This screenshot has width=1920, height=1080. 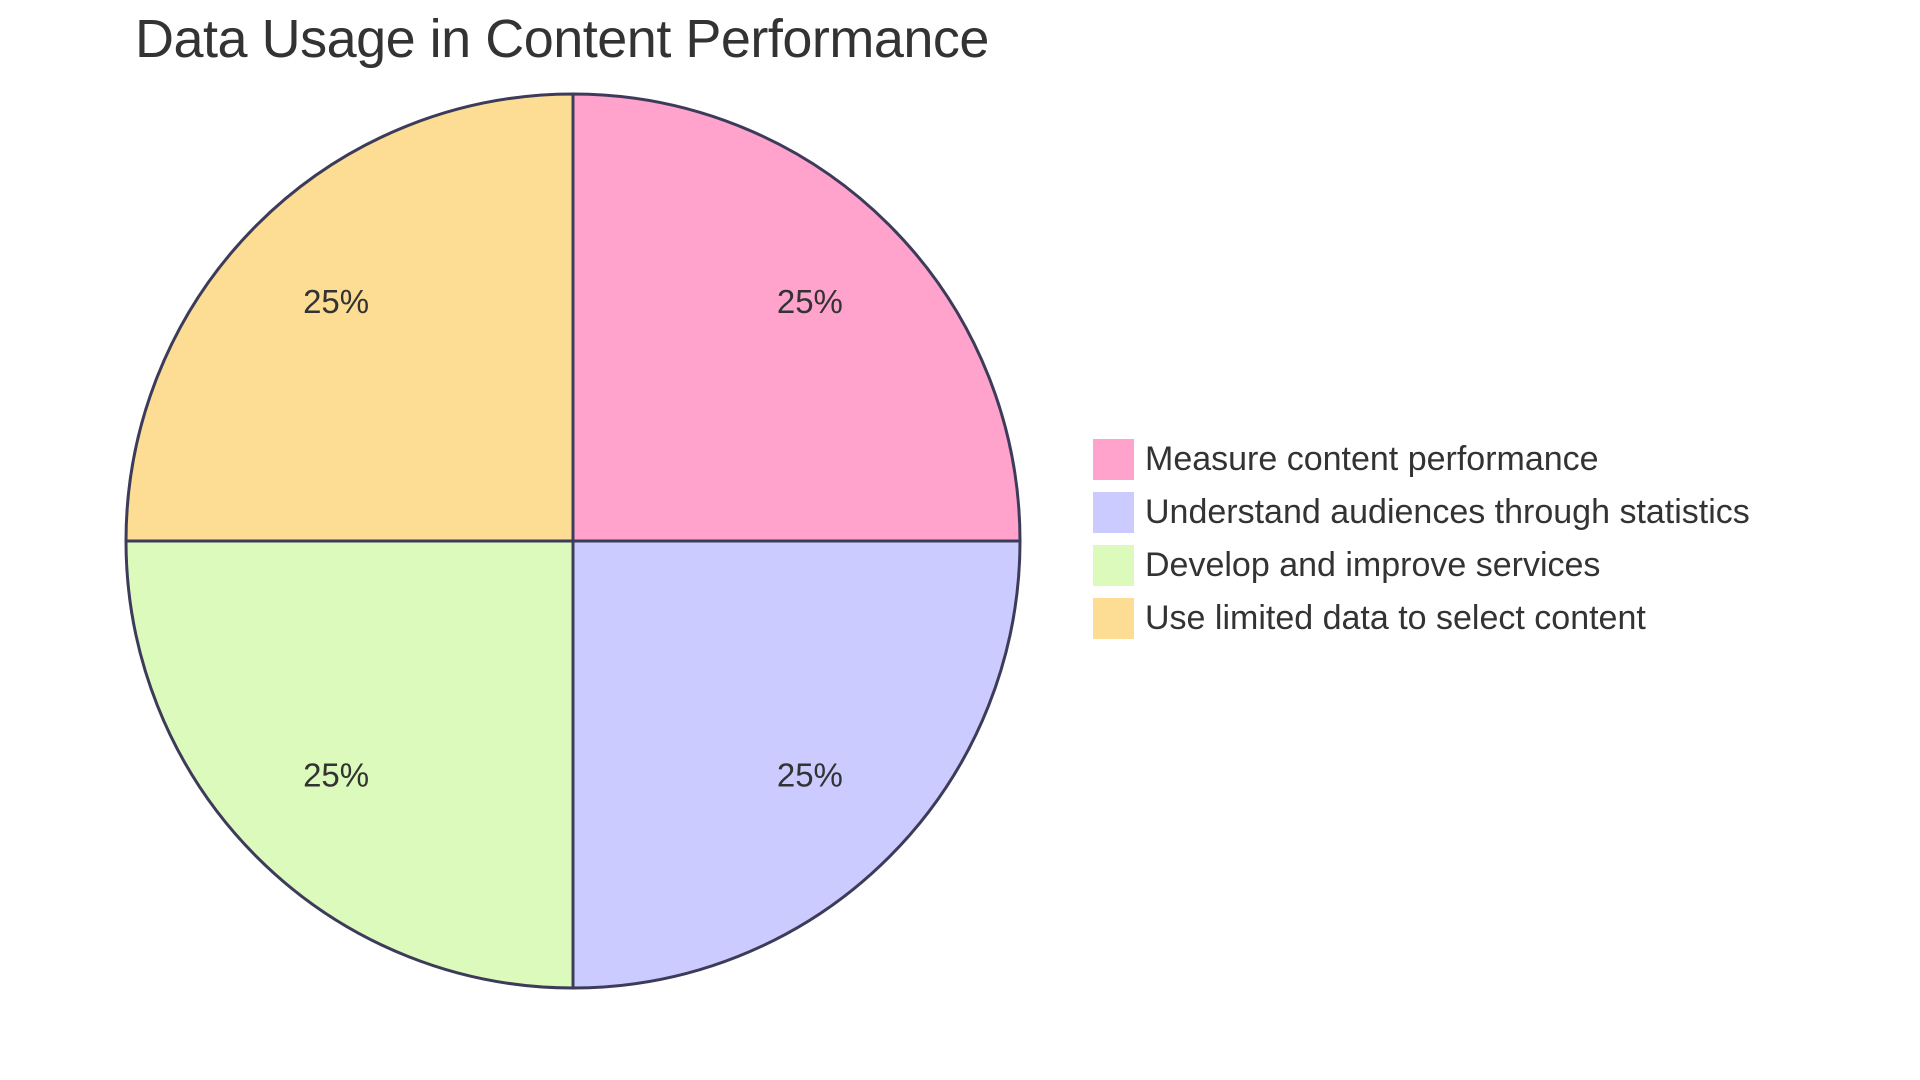 I want to click on legend-item: Use limited data to select content, so click(x=1421, y=618).